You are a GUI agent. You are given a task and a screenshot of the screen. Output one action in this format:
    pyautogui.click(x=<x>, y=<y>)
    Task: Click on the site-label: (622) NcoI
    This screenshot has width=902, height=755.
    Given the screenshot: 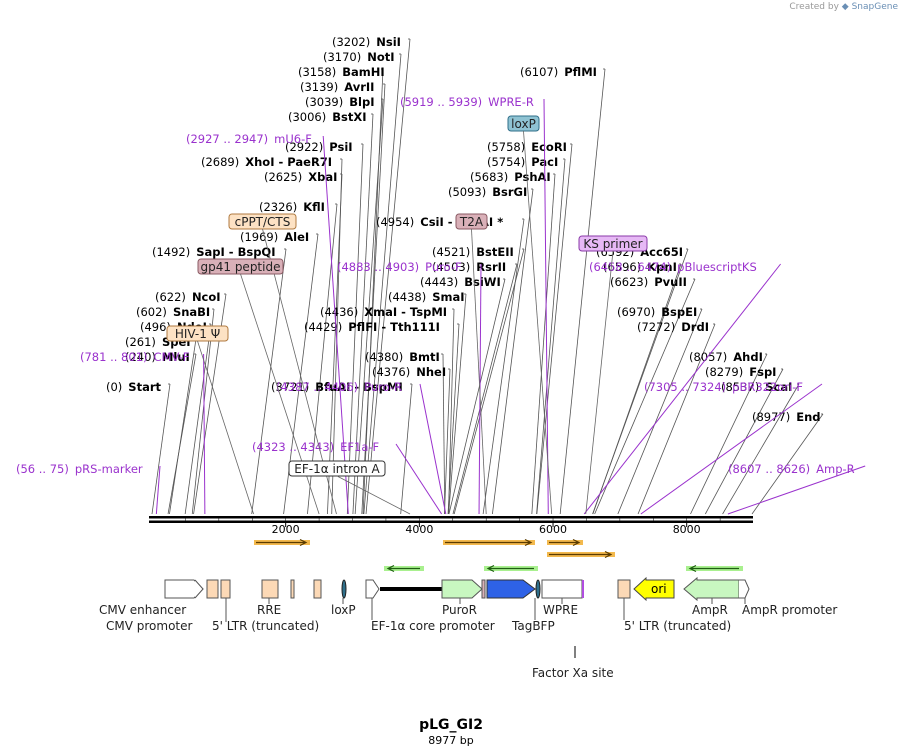 What is the action you would take?
    pyautogui.click(x=188, y=297)
    